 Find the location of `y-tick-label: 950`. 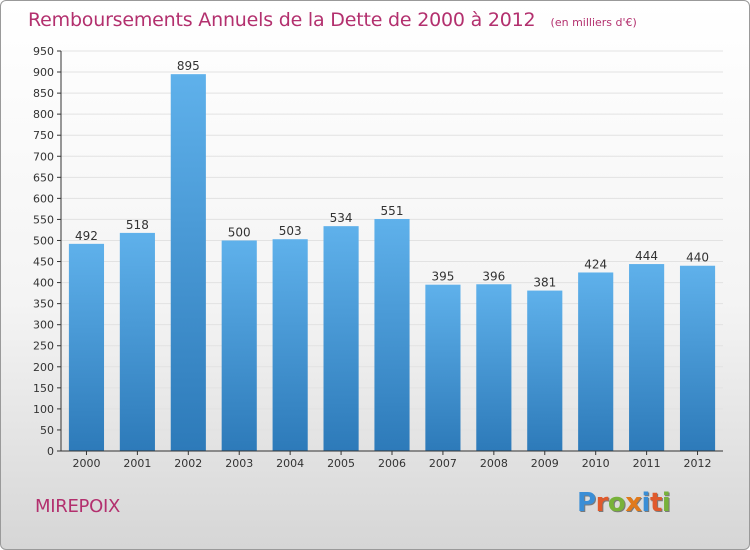

y-tick-label: 950 is located at coordinates (43, 51).